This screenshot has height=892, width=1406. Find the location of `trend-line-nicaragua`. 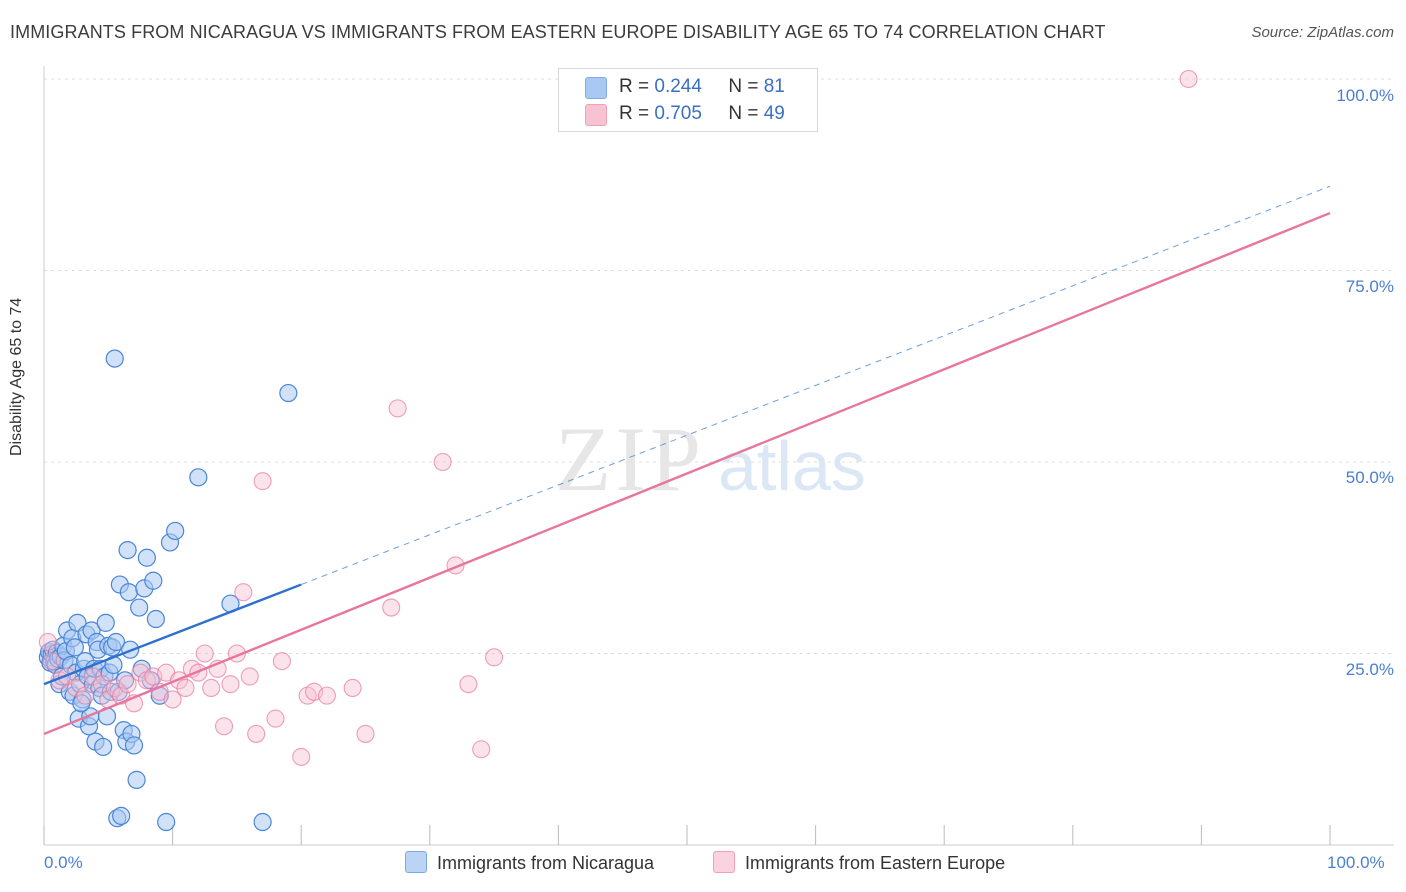

trend-line-nicaragua is located at coordinates (172, 634).